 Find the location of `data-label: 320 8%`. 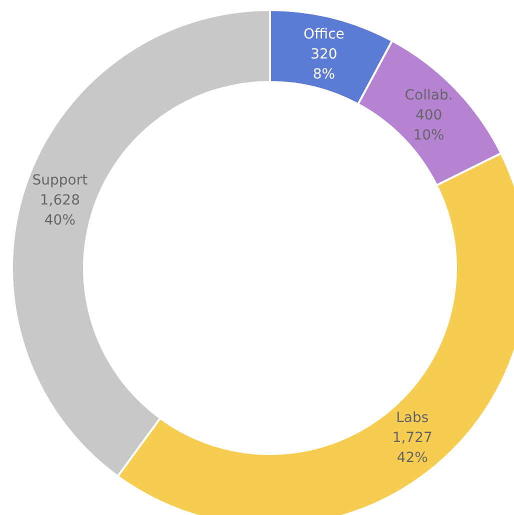

data-label: 320 8% is located at coordinates (324, 64).